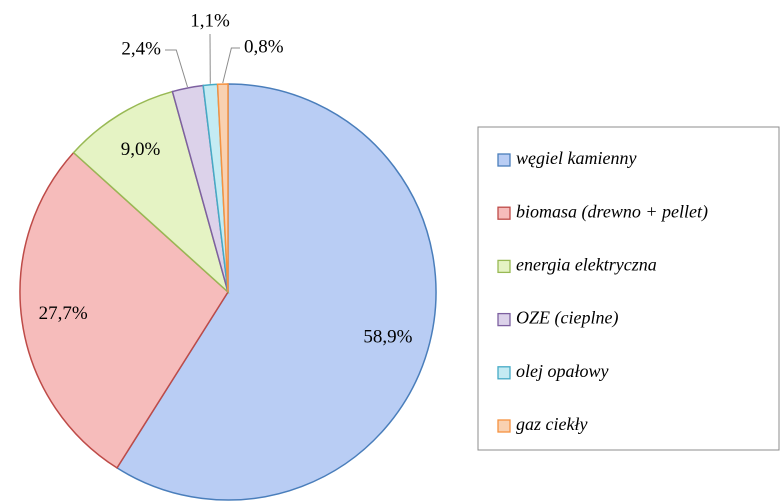  What do you see at coordinates (612, 211) in the screenshot?
I see `legend-label: biomasa (drewno + pellet)` at bounding box center [612, 211].